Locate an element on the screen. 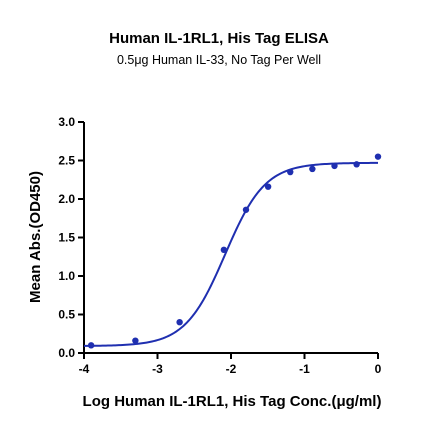 The height and width of the screenshot is (423, 438). y-axis-title: Mean Abs.(OD450) is located at coordinates (35, 237).